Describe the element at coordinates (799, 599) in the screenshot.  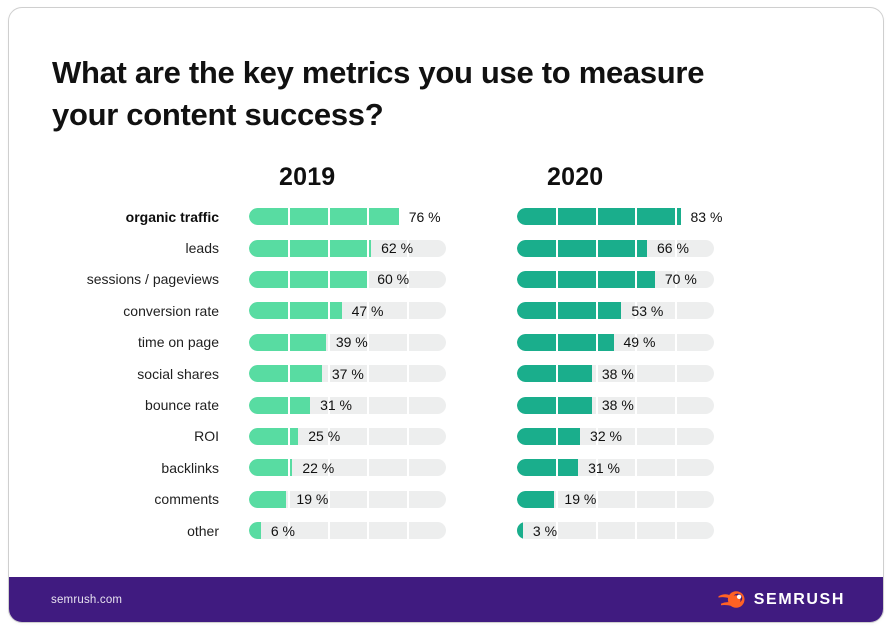
I see `semrush-wordmark: SEMRUSH` at that location.